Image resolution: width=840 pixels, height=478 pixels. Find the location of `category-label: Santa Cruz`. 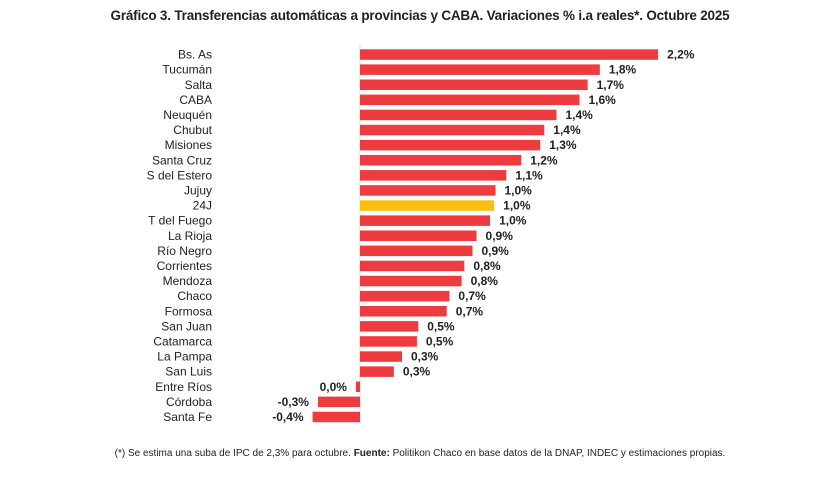

category-label: Santa Cruz is located at coordinates (182, 160).